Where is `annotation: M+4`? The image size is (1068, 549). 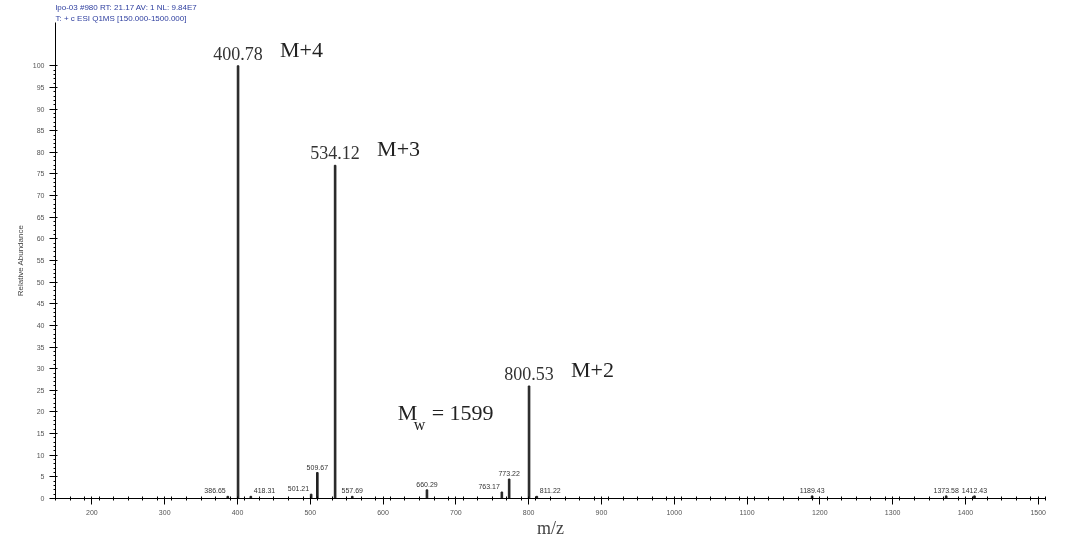
annotation: M+4 is located at coordinates (302, 49).